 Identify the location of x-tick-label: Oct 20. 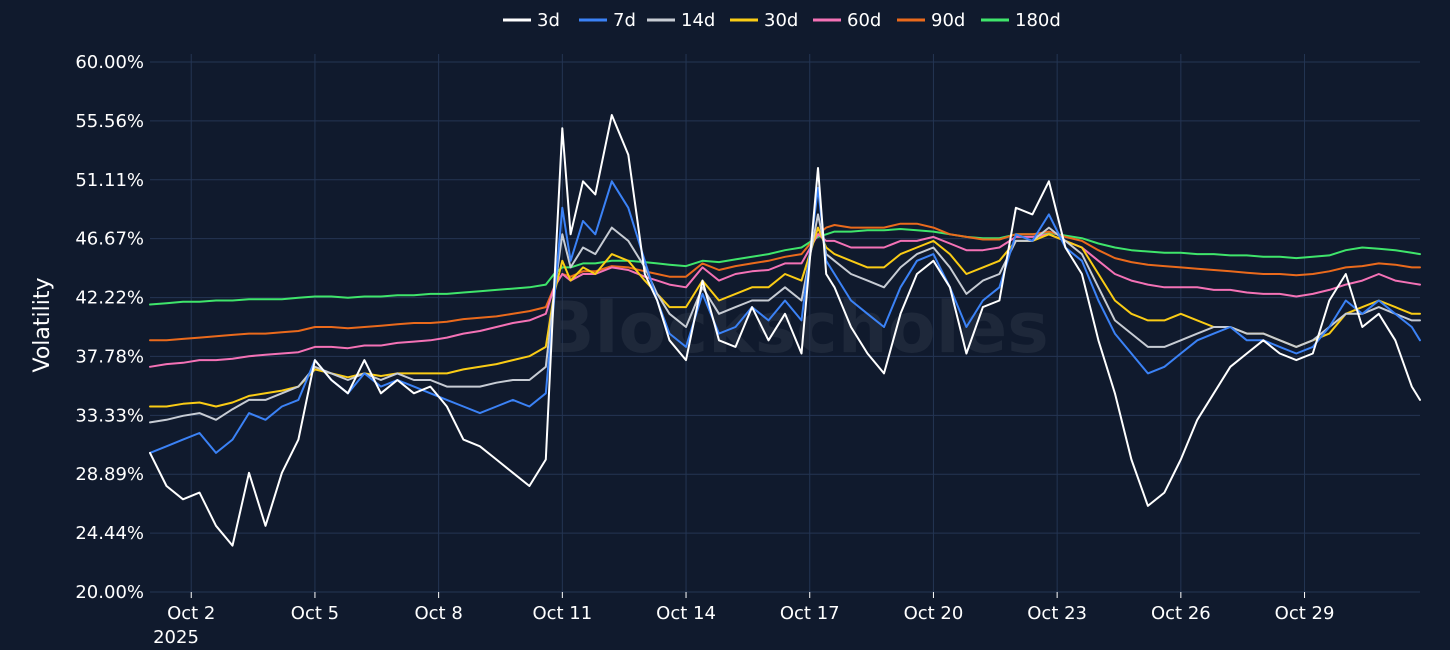
(934, 613).